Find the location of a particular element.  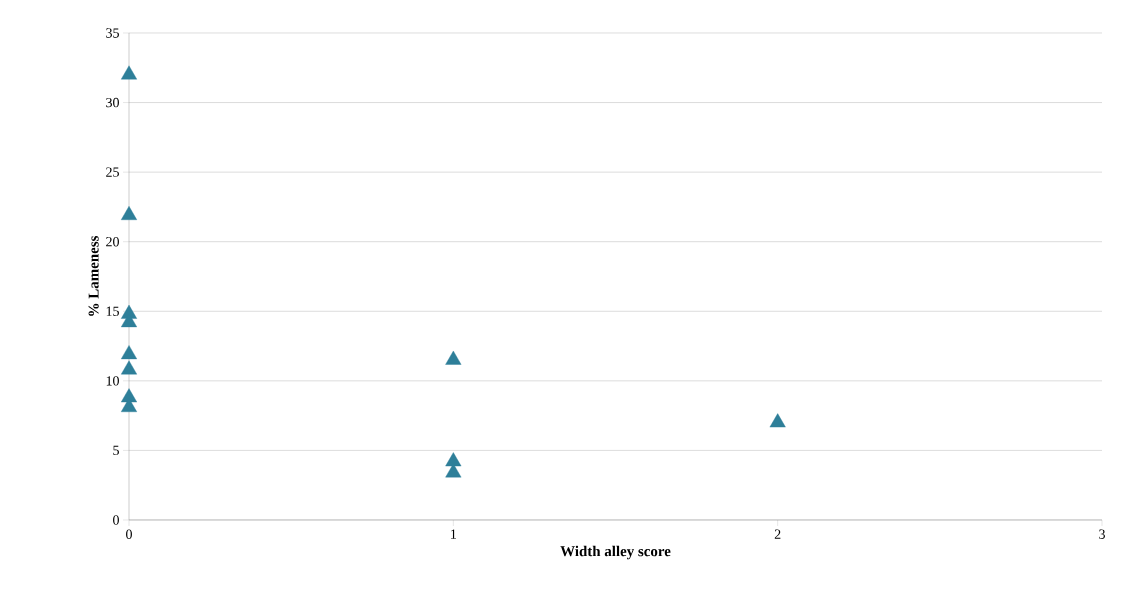

y-tick-label: 10 is located at coordinates (112, 381).